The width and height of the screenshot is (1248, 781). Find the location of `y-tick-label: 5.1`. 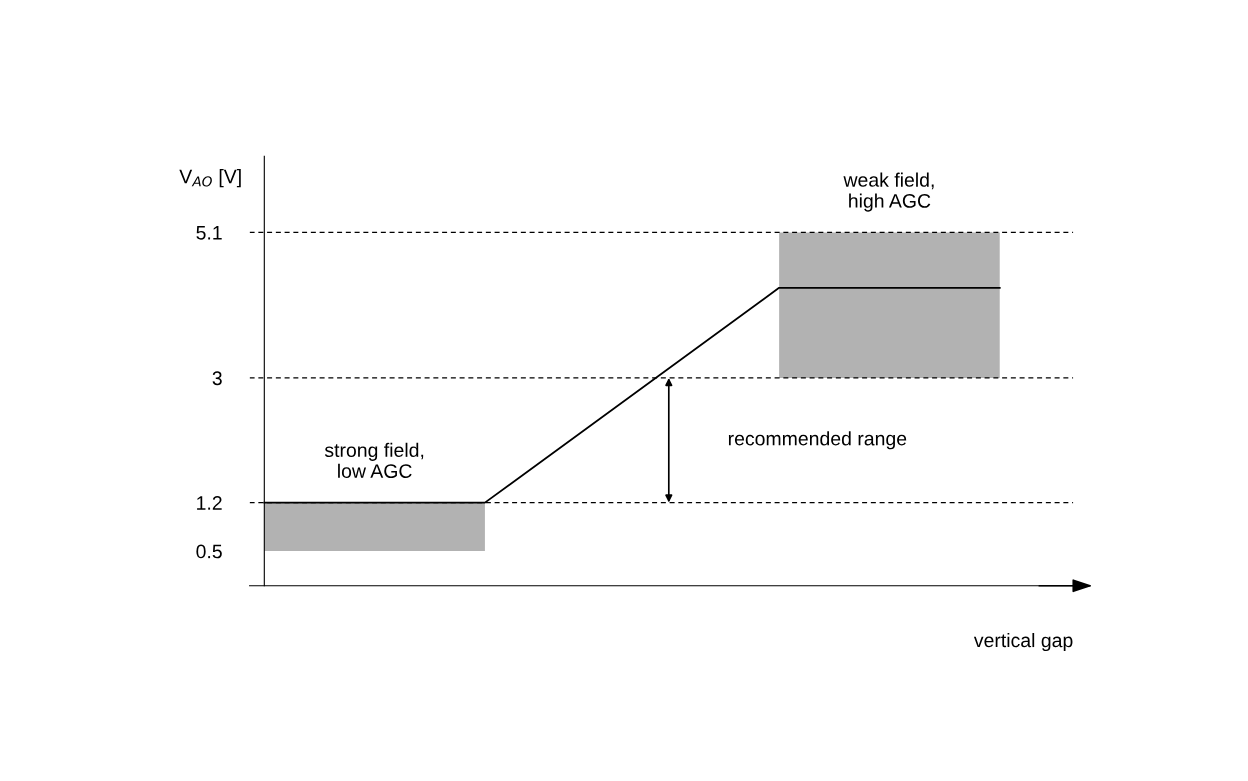

y-tick-label: 5.1 is located at coordinates (209, 233).